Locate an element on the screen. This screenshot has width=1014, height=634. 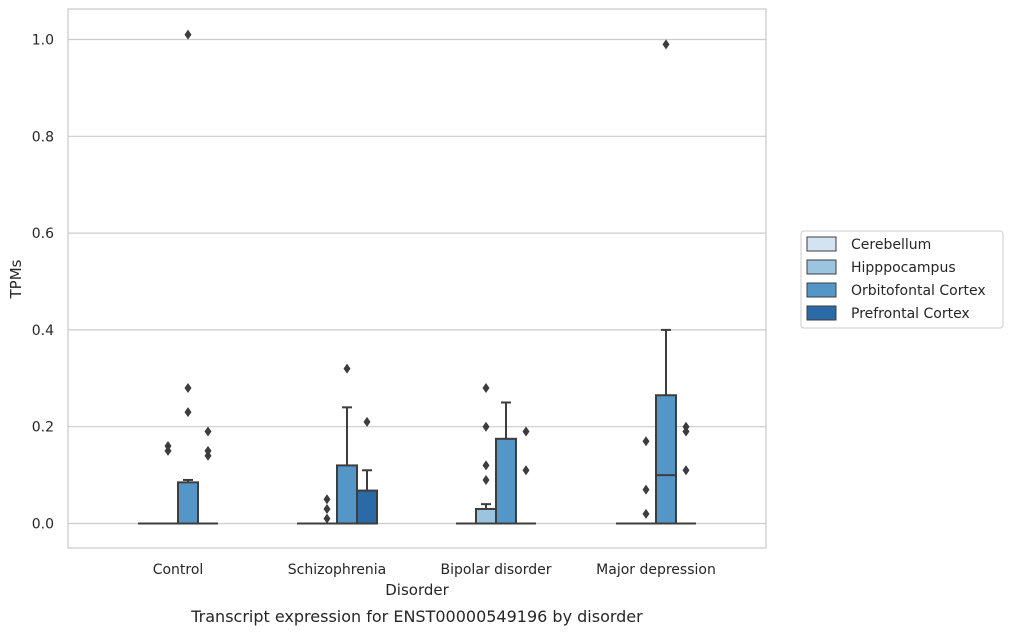
x-tick-label: Bipolar disorder is located at coordinates (495, 570).